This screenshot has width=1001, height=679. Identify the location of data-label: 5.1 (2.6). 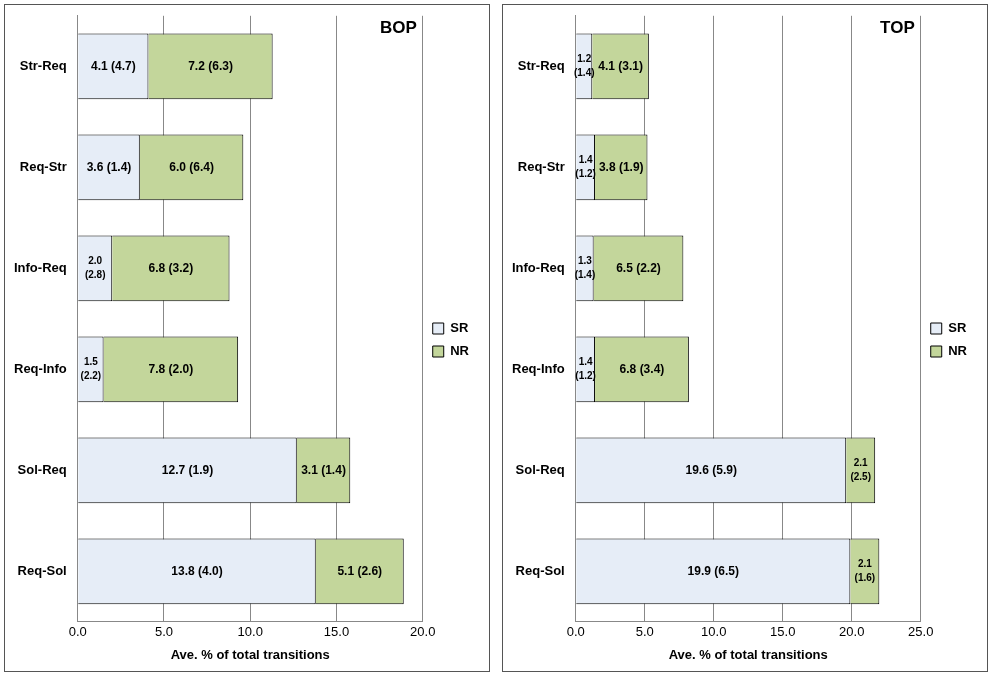
(360, 570).